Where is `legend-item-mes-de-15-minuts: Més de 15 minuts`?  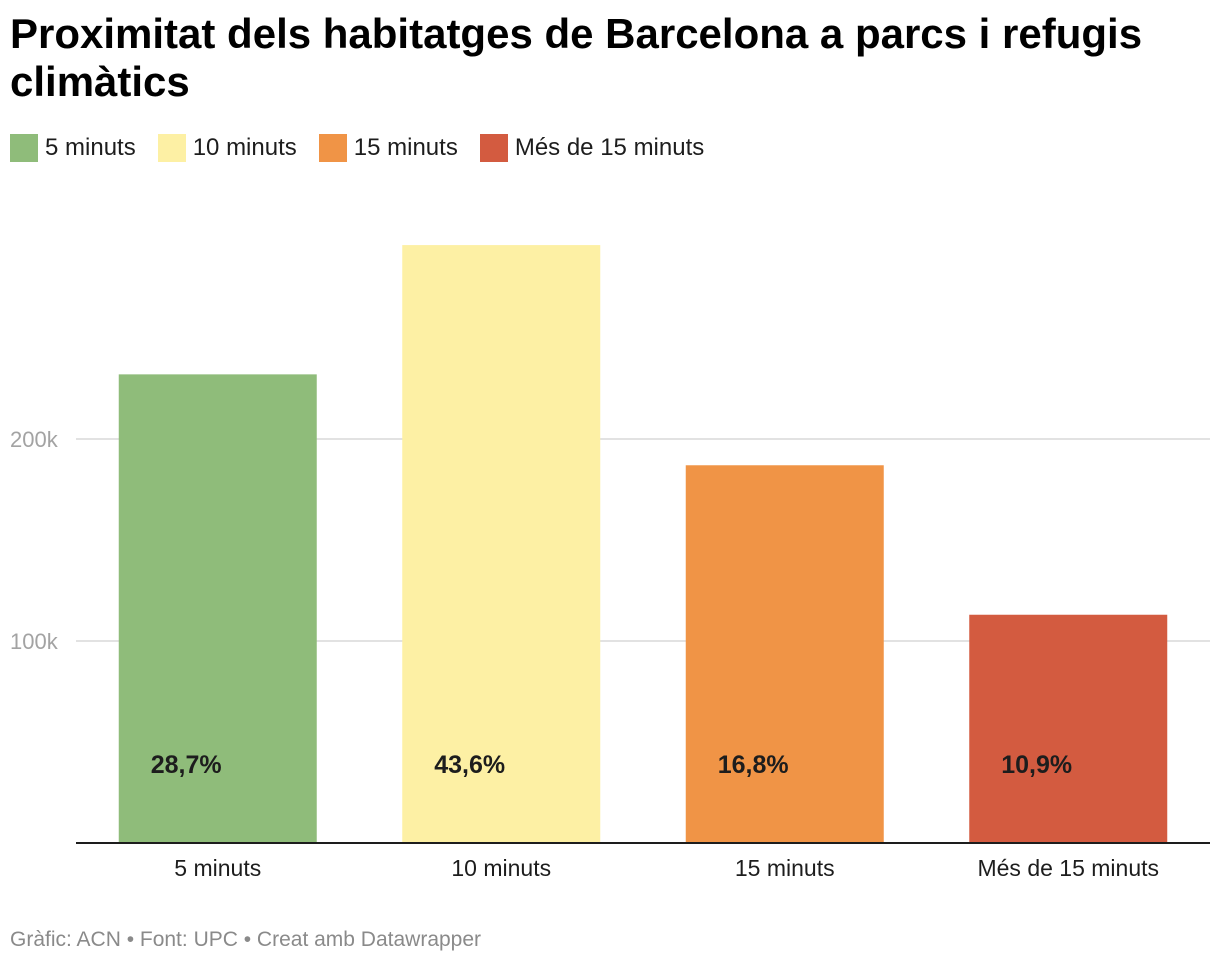
legend-item-mes-de-15-minuts: Més de 15 minuts is located at coordinates (592, 148).